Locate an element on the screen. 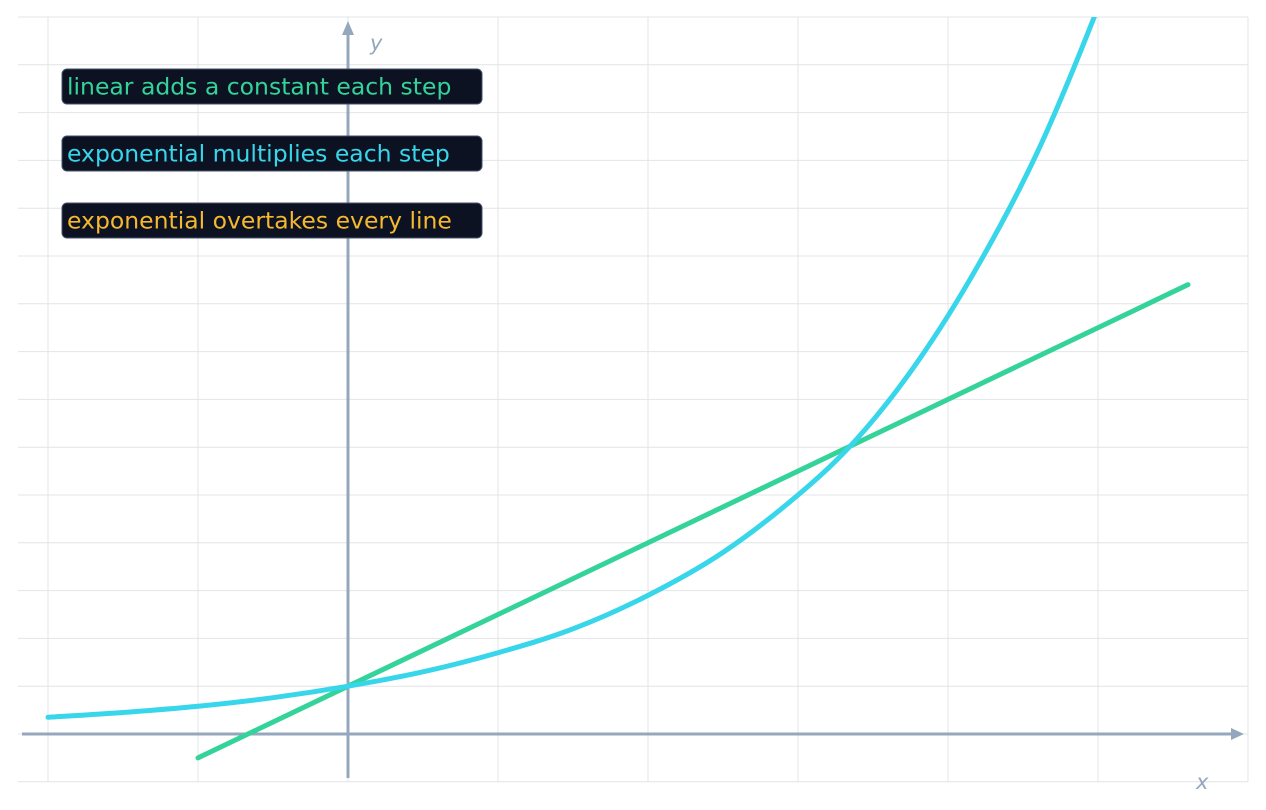  x-axis-arrow is located at coordinates (1237, 734).